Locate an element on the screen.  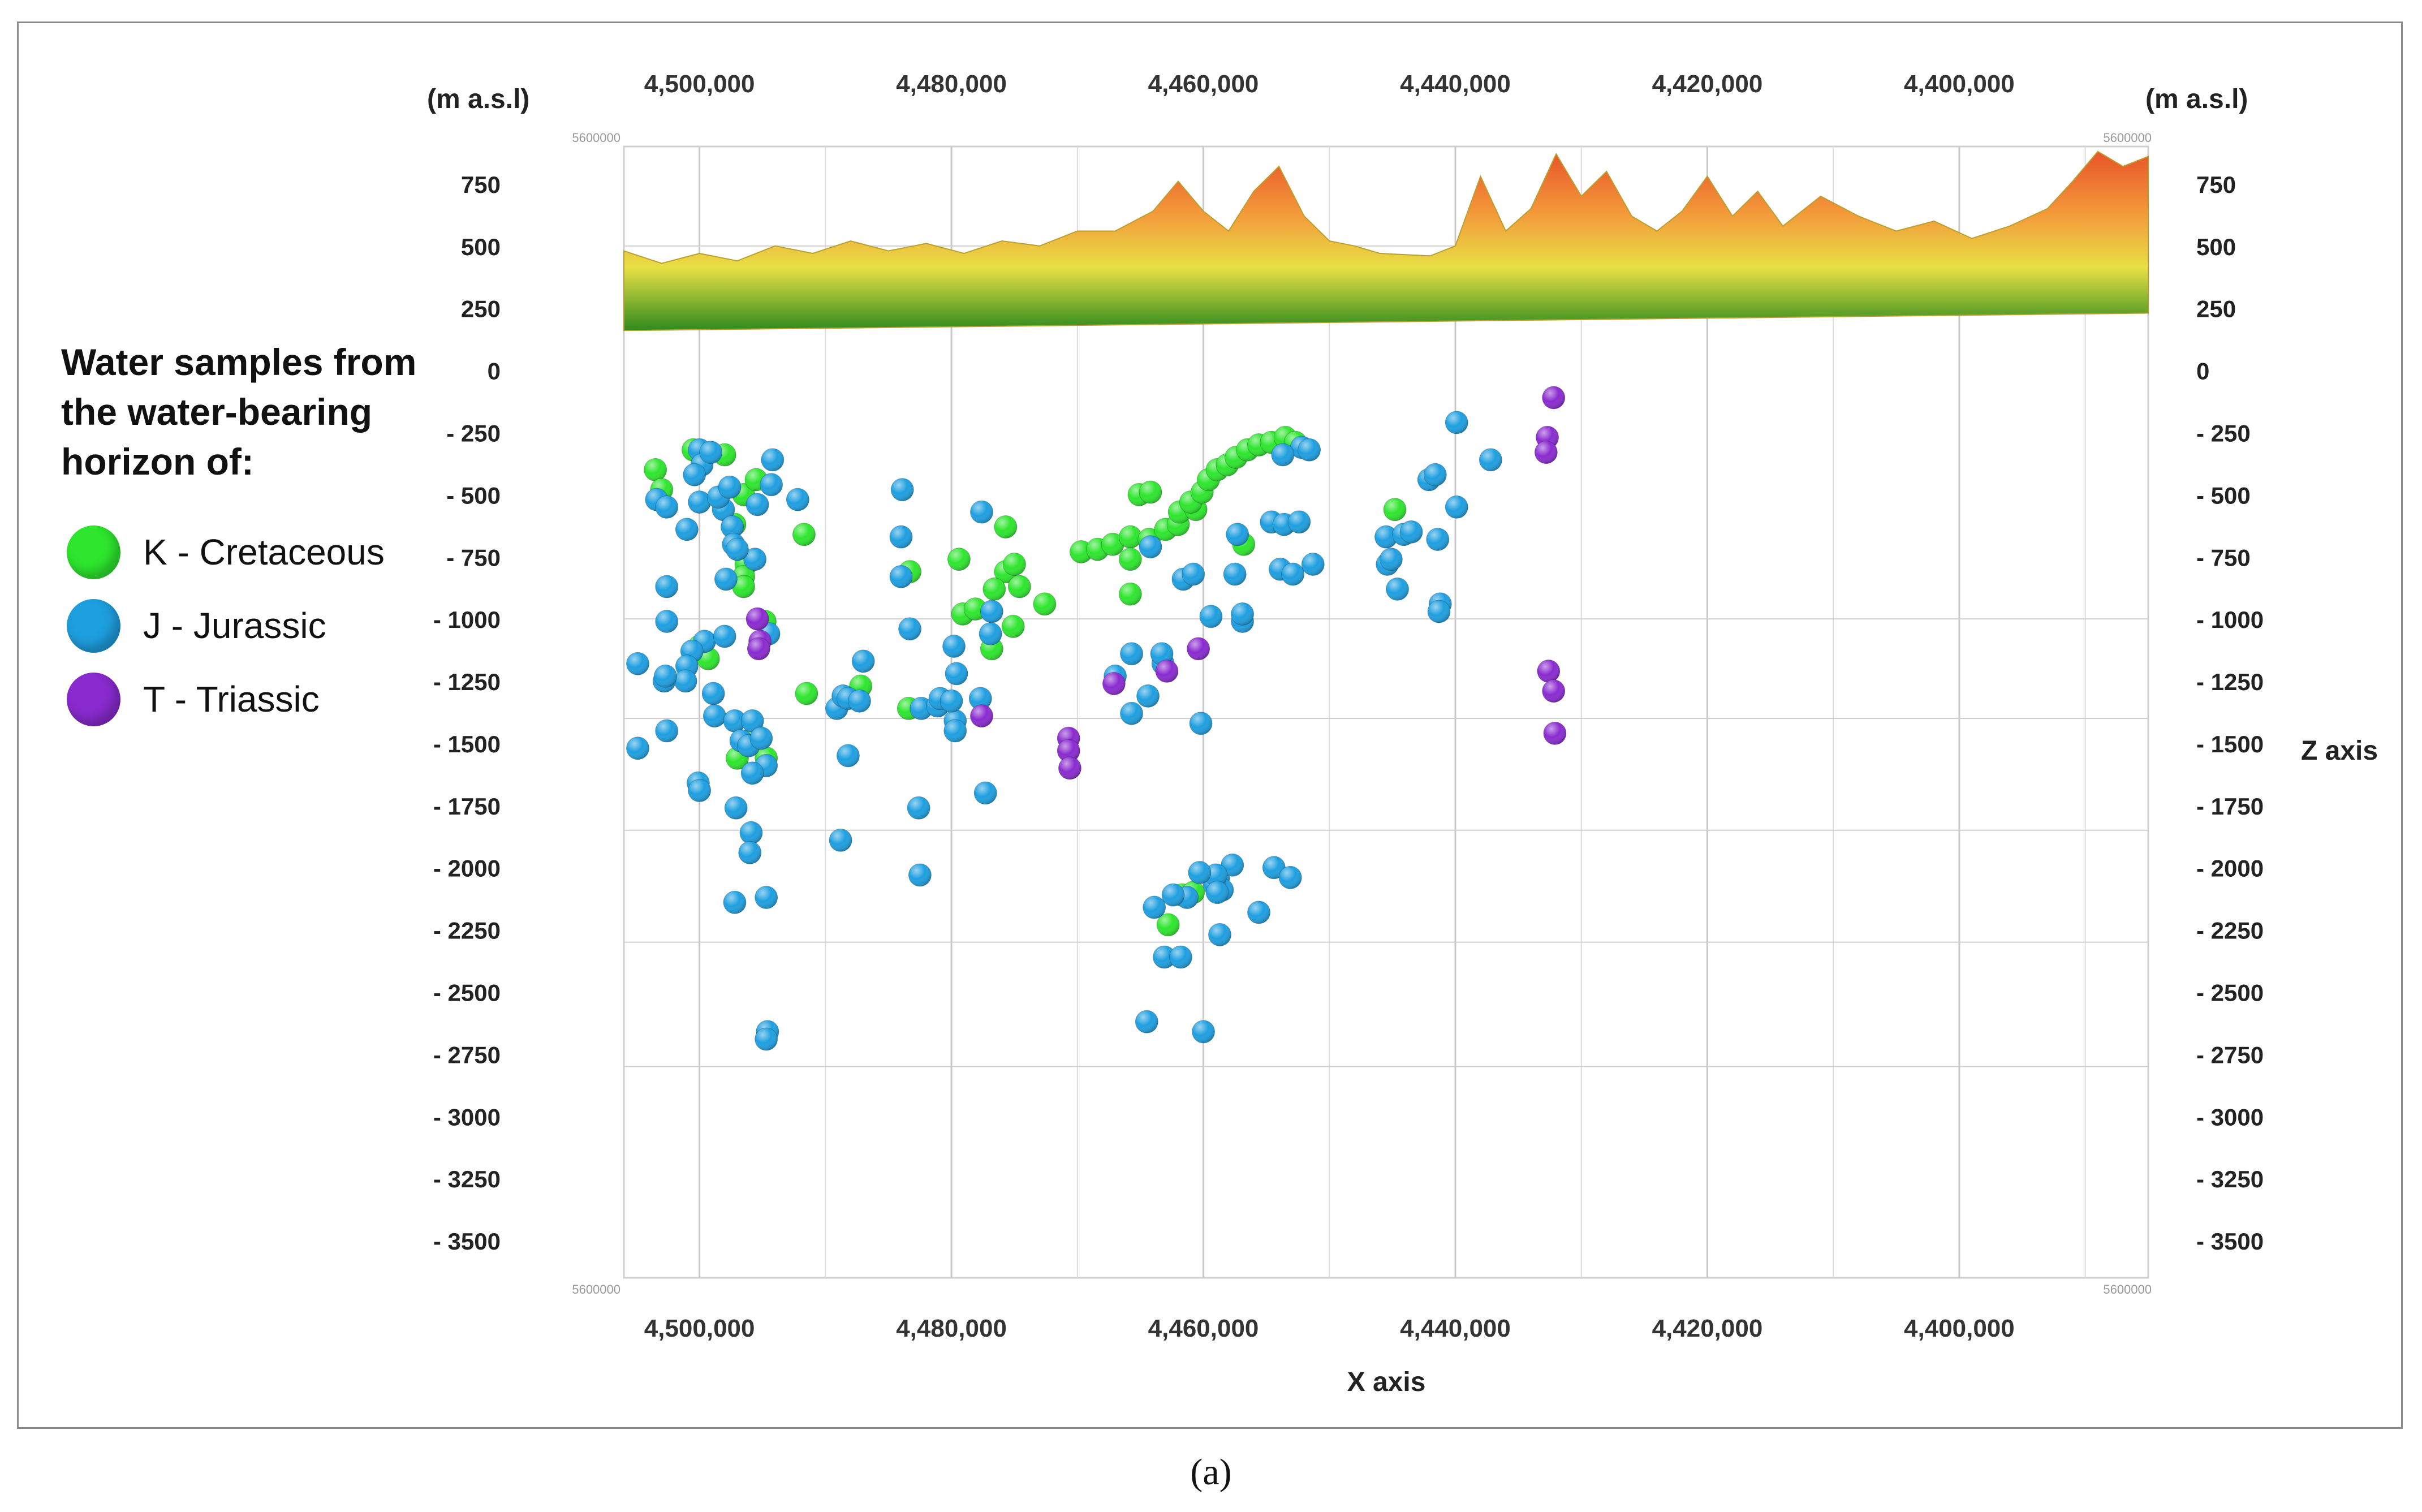
y-tick-label-right: - 1250 is located at coordinates (2230, 682).